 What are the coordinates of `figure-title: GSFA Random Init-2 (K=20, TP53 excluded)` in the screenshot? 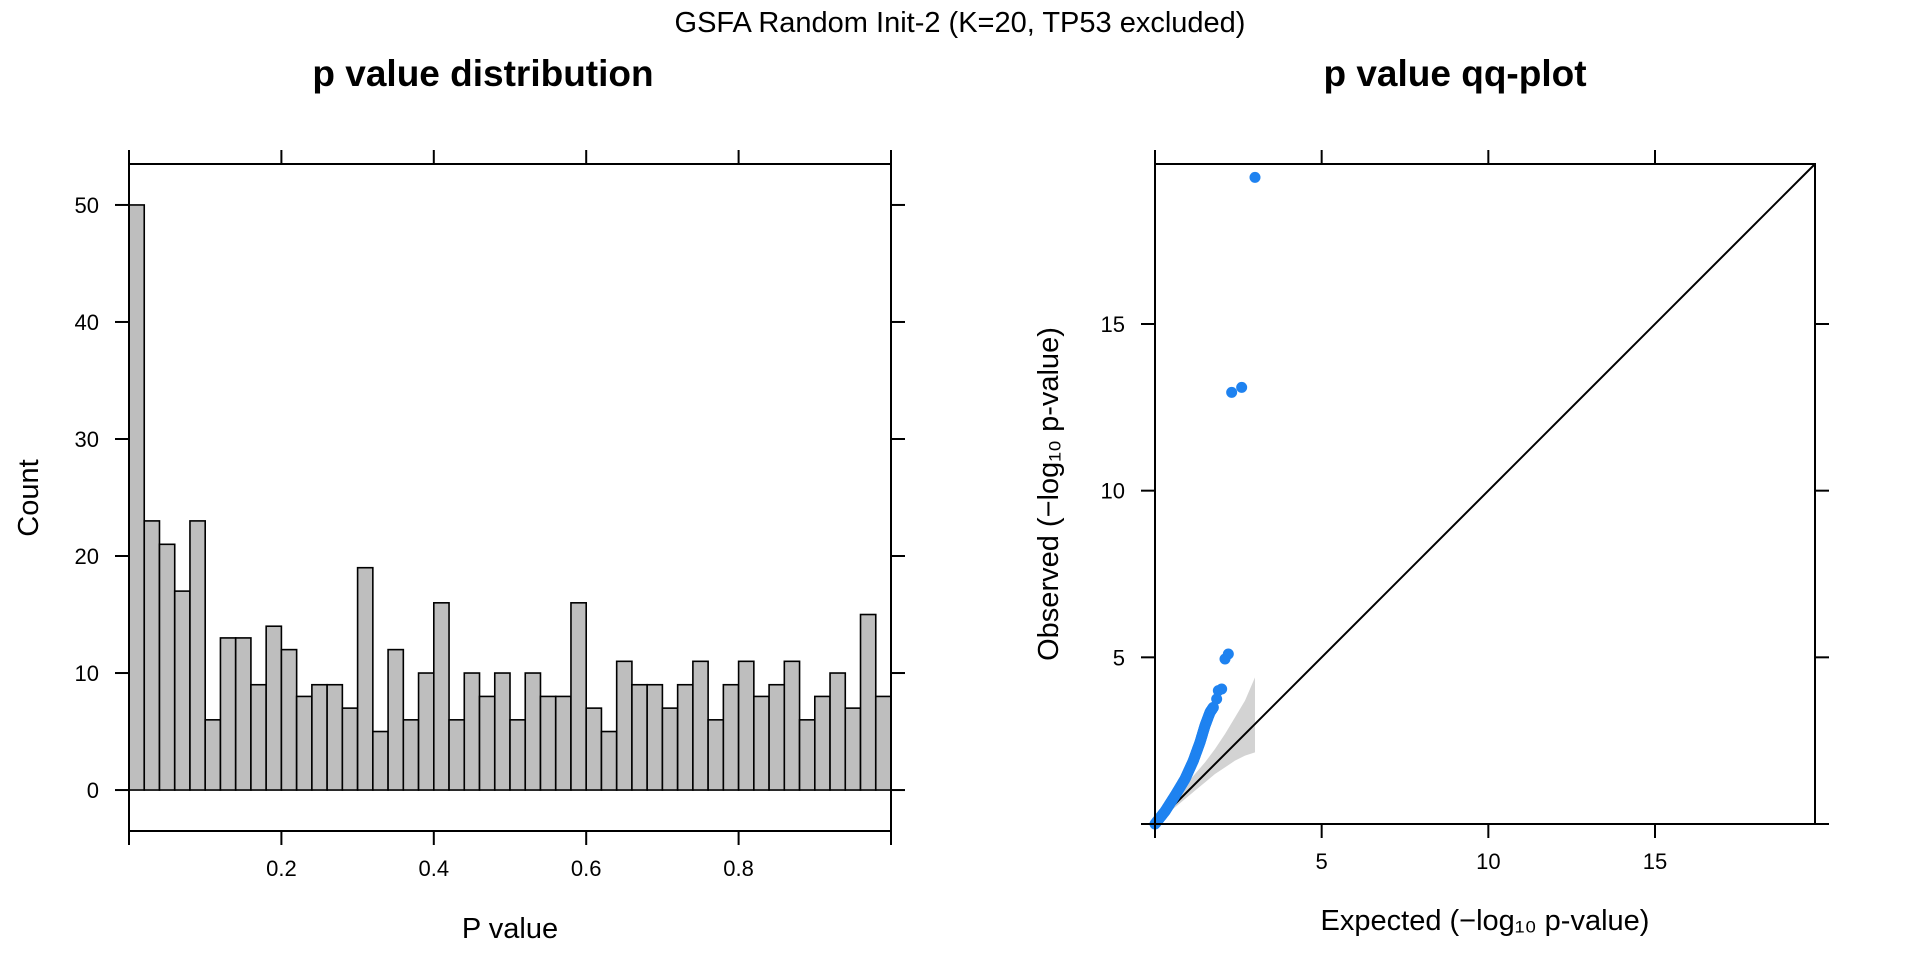 It's located at (960, 23).